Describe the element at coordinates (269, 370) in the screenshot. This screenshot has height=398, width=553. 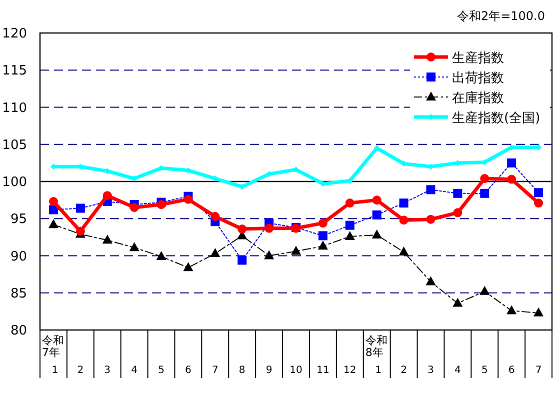
I see `x-tick-label: 9` at that location.